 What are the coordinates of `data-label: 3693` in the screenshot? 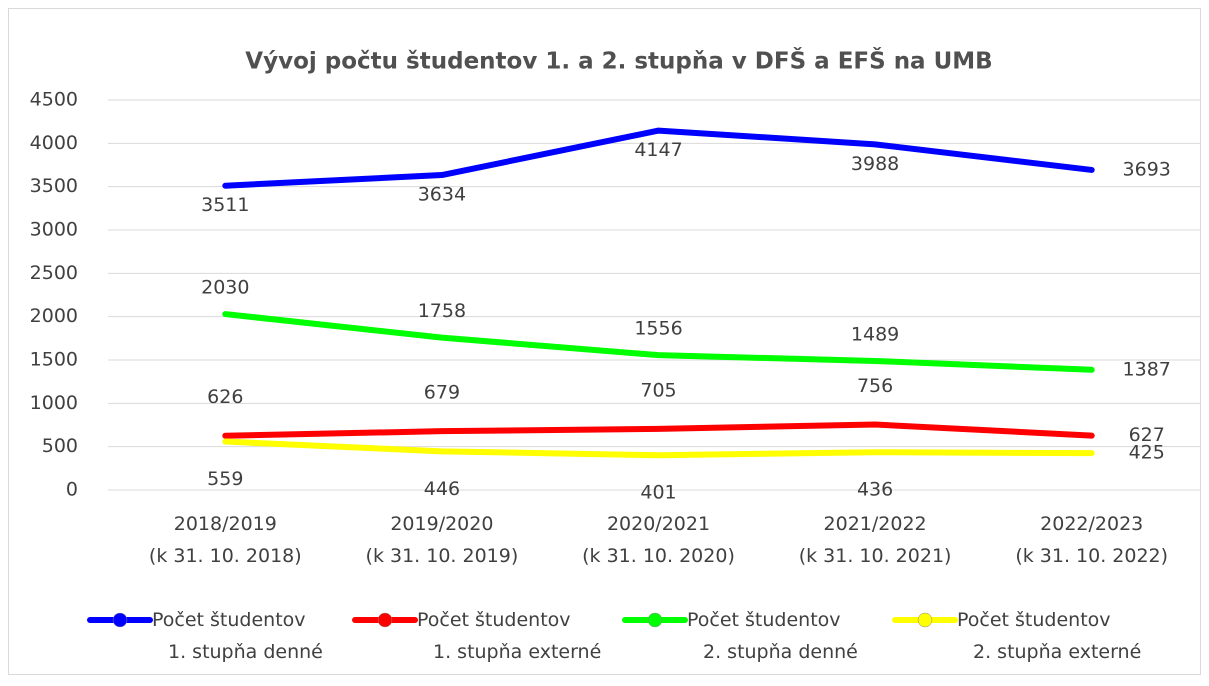 It's located at (1147, 169).